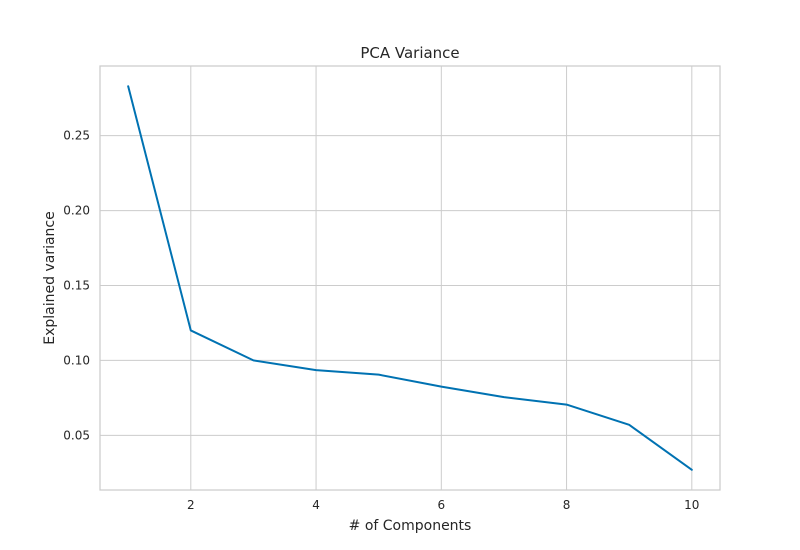  Describe the element at coordinates (76, 360) in the screenshot. I see `y-tick-label: 0.10` at that location.